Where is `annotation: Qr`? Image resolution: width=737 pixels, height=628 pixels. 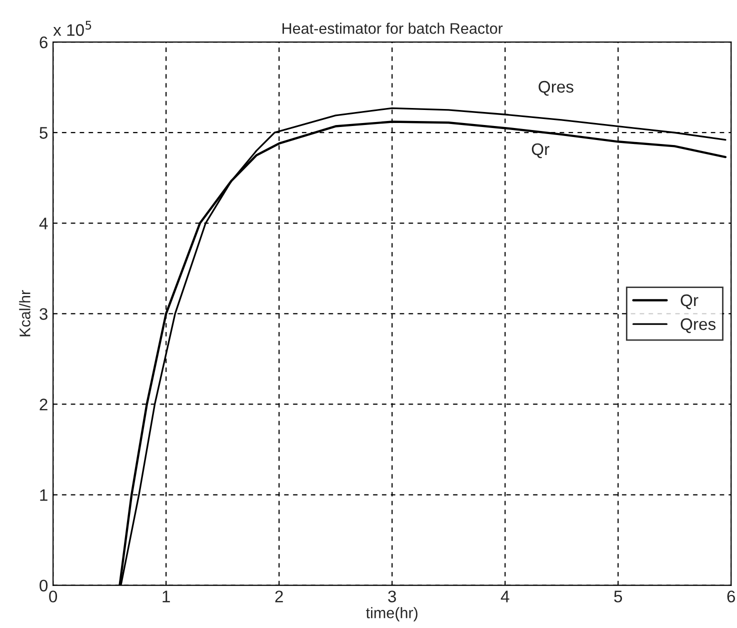
annotation: Qr is located at coordinates (541, 150).